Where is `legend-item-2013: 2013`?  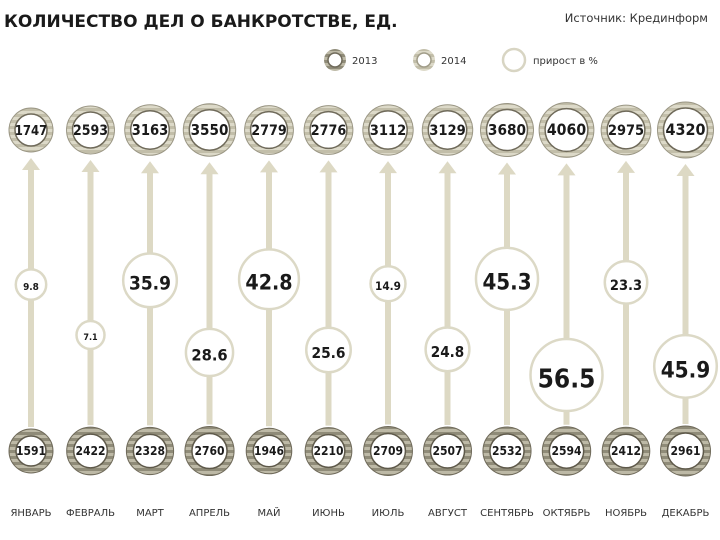 legend-item-2013: 2013 is located at coordinates (350, 60).